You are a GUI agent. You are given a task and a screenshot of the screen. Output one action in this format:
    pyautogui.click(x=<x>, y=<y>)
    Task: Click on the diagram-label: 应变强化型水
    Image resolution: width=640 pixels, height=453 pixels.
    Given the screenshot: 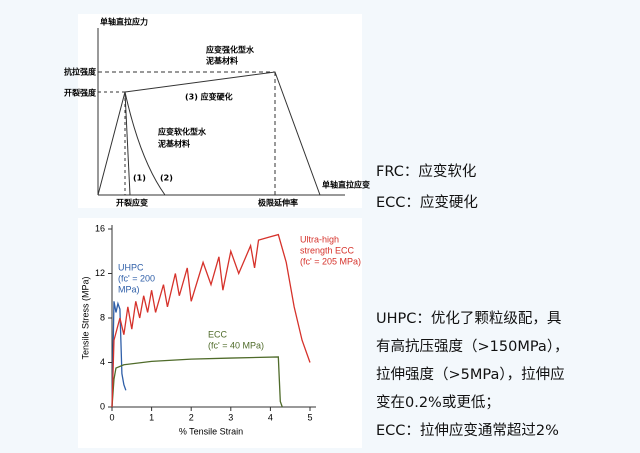 What is the action you would take?
    pyautogui.click(x=230, y=50)
    